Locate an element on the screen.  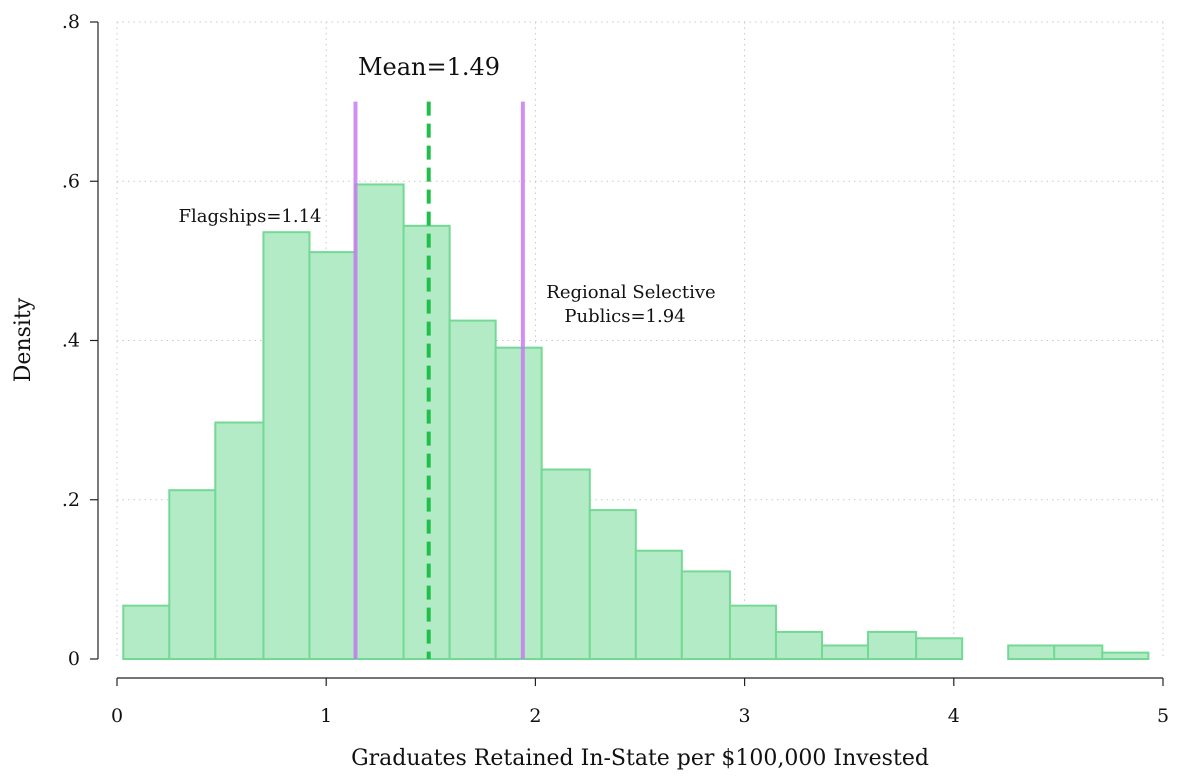
y-tick-label: .6 is located at coordinates (71, 181).